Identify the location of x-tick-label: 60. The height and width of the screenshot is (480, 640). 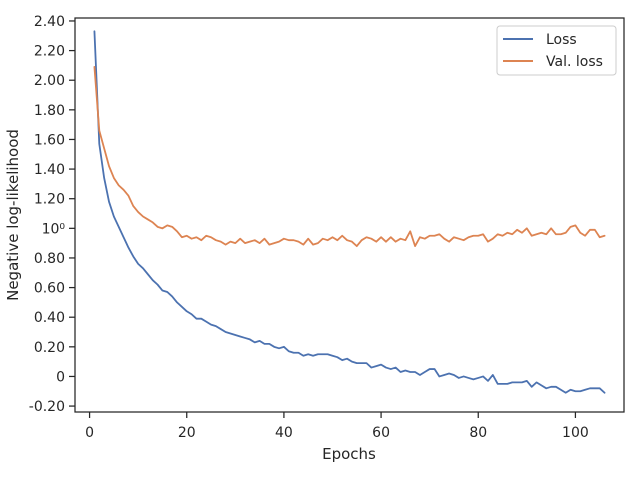
(381, 433).